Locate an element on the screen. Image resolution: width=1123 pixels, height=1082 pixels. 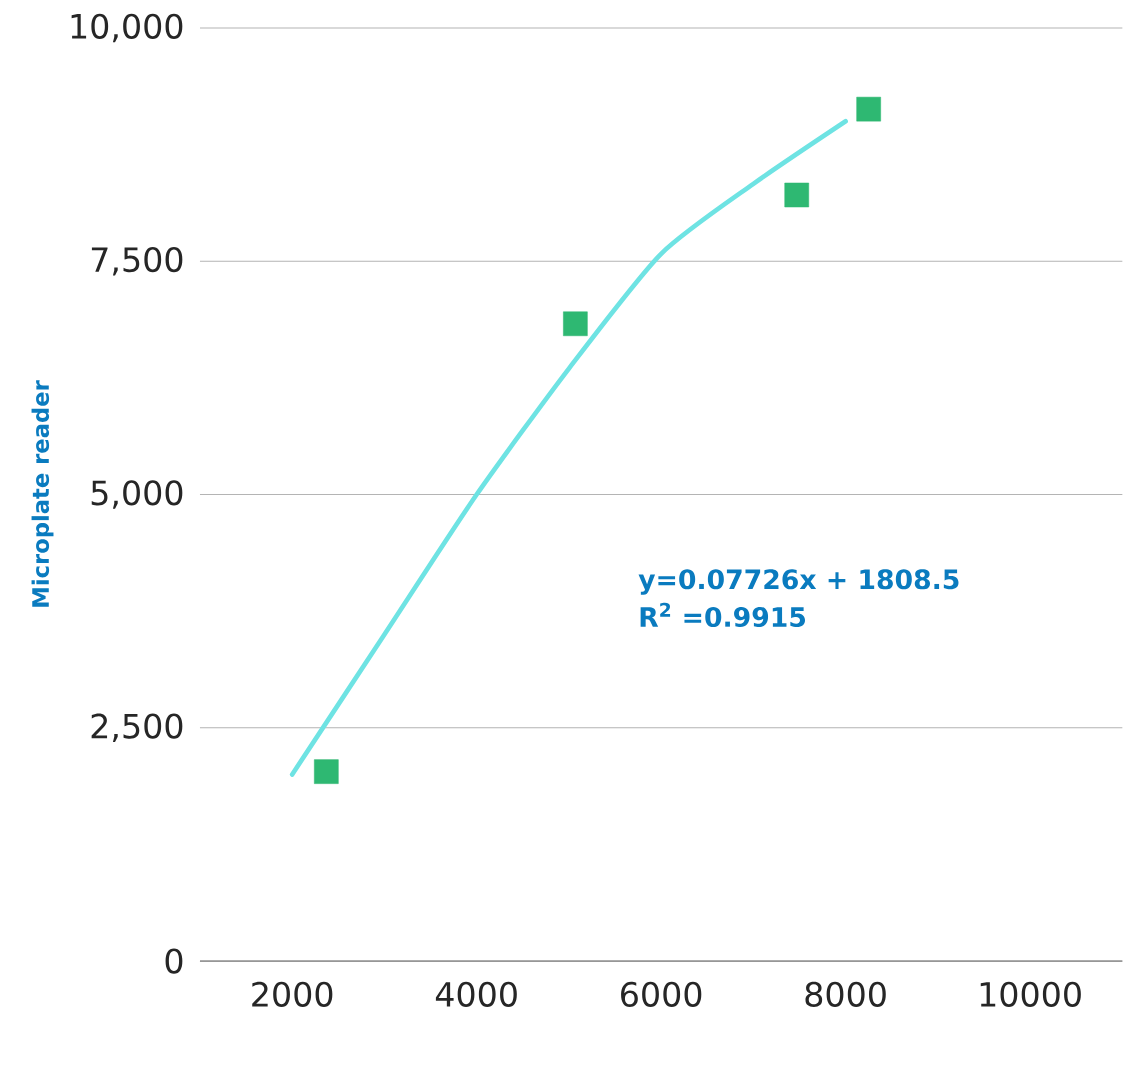
x-tick-label: 4000 is located at coordinates (476, 994).